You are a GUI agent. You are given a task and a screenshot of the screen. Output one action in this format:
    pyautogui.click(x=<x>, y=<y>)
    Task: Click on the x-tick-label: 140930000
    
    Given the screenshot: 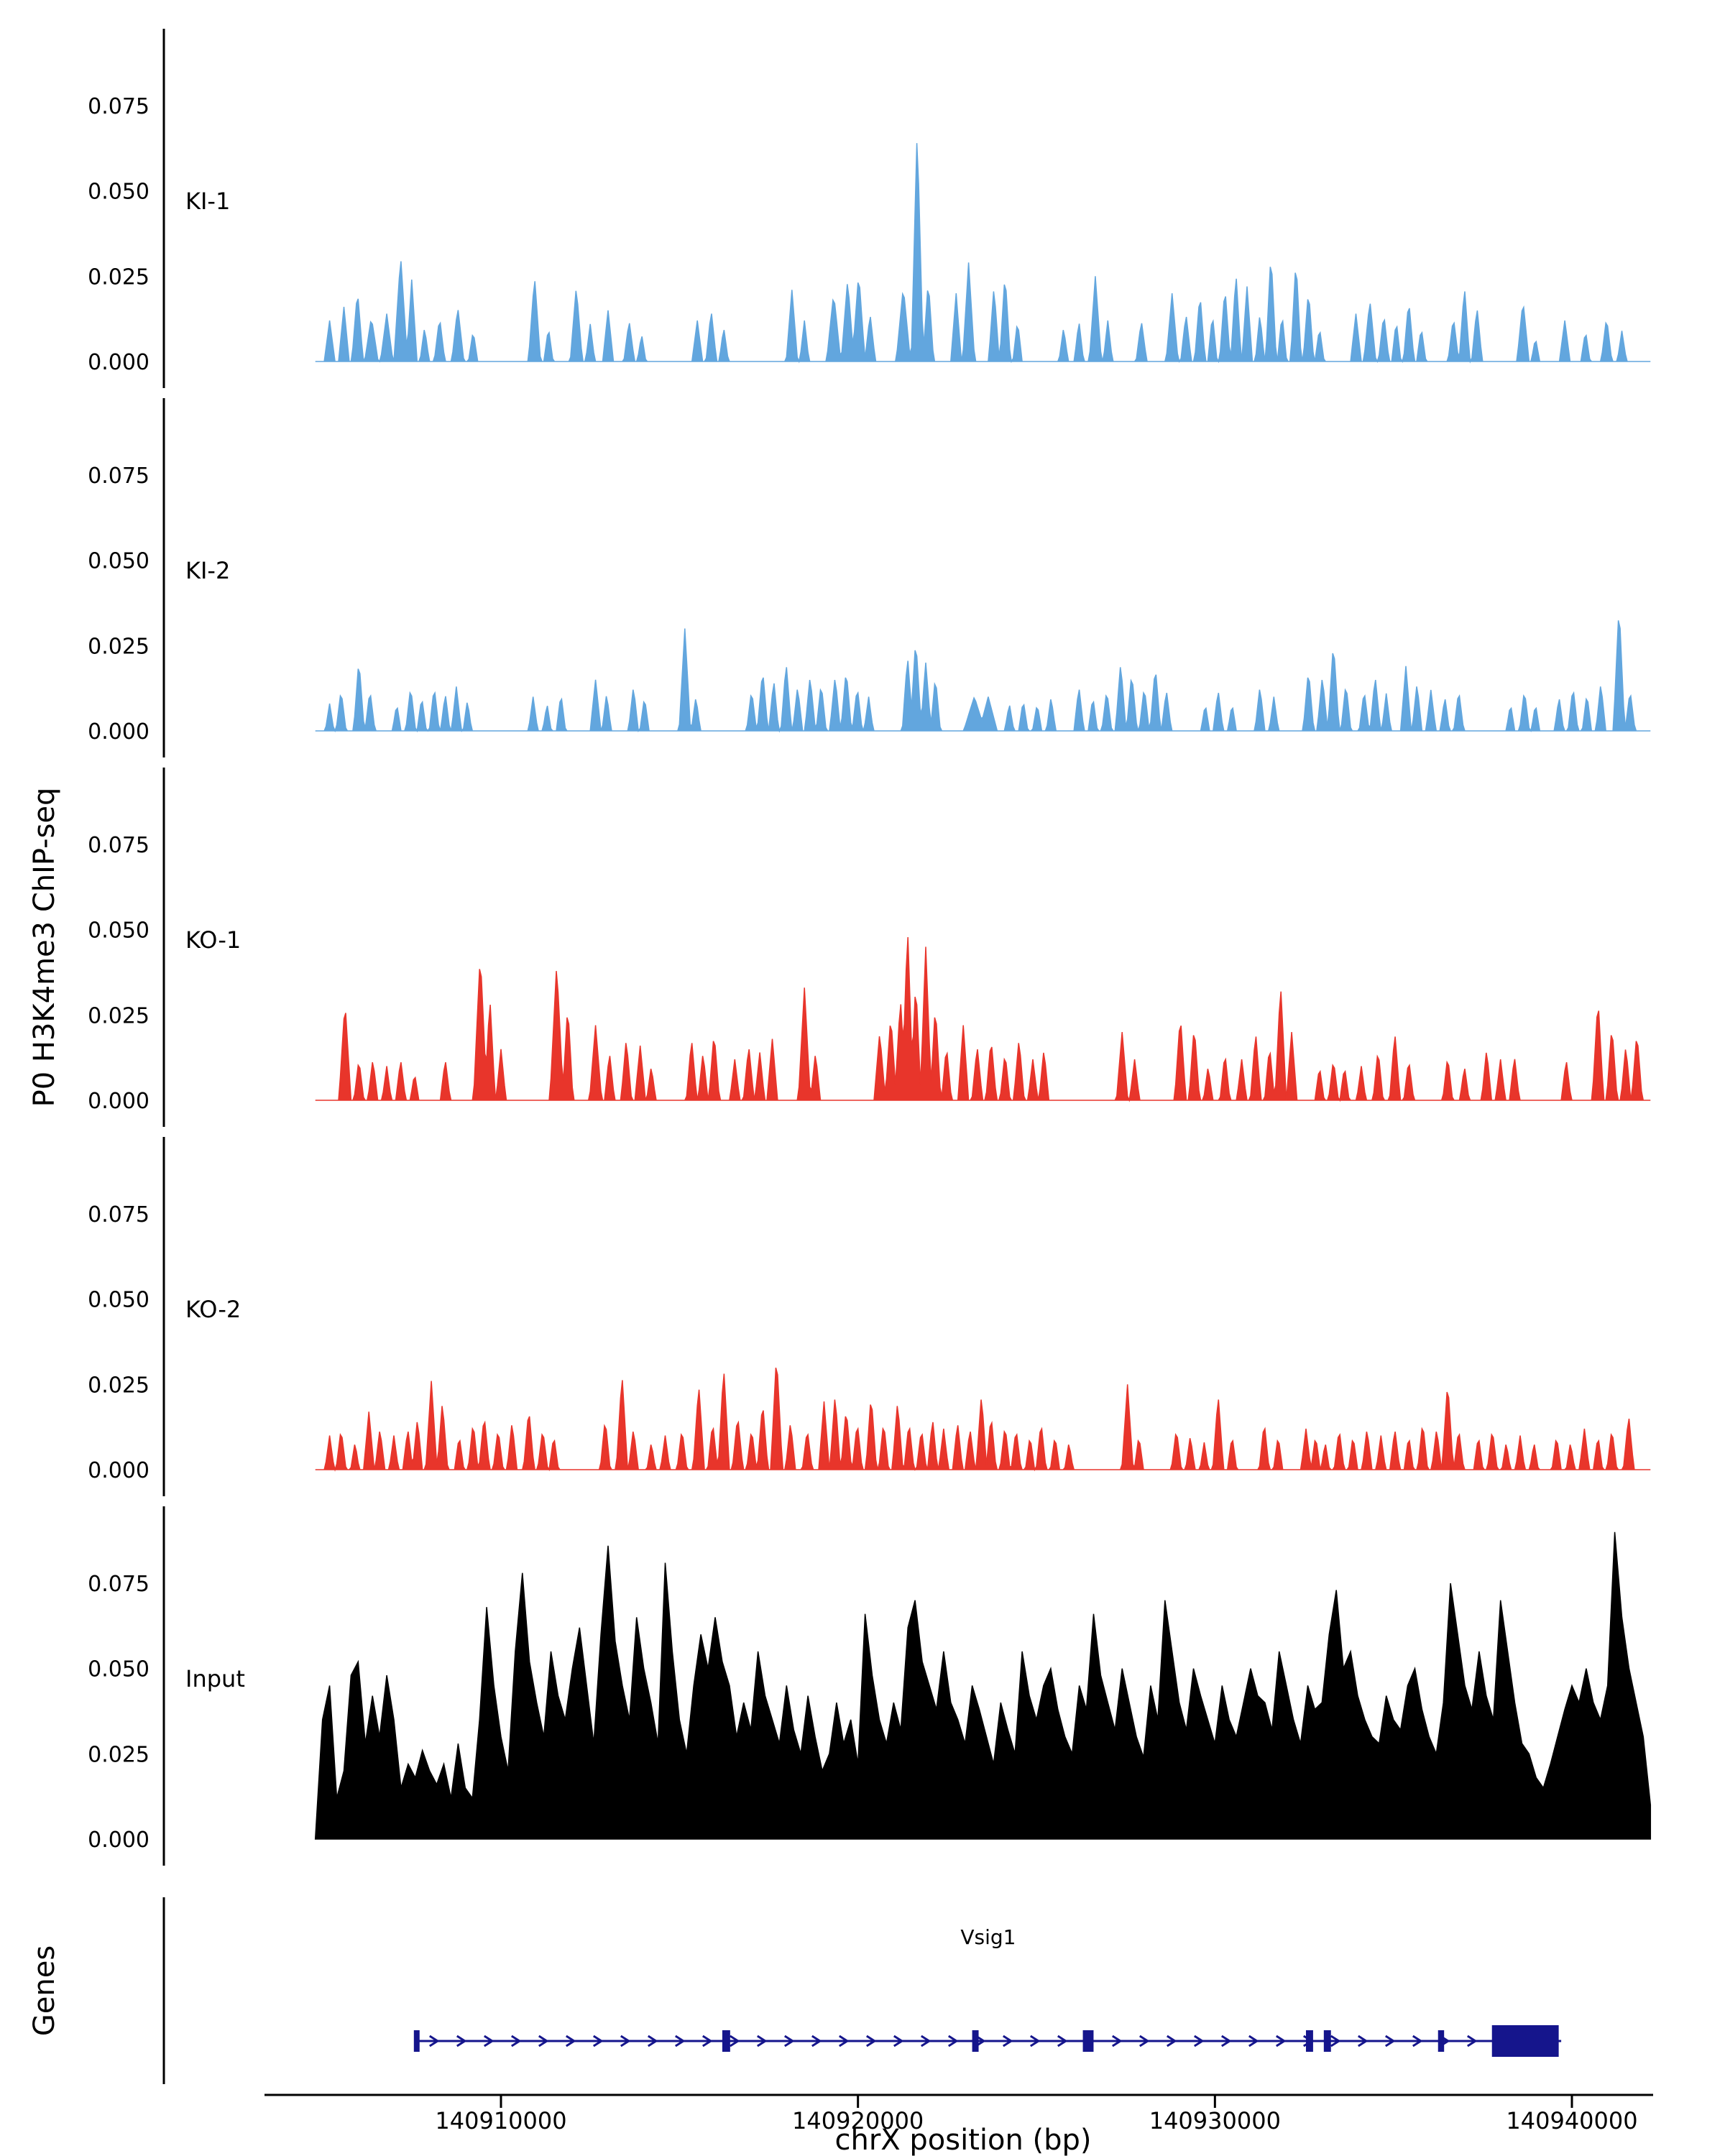 What is the action you would take?
    pyautogui.click(x=1215, y=2120)
    